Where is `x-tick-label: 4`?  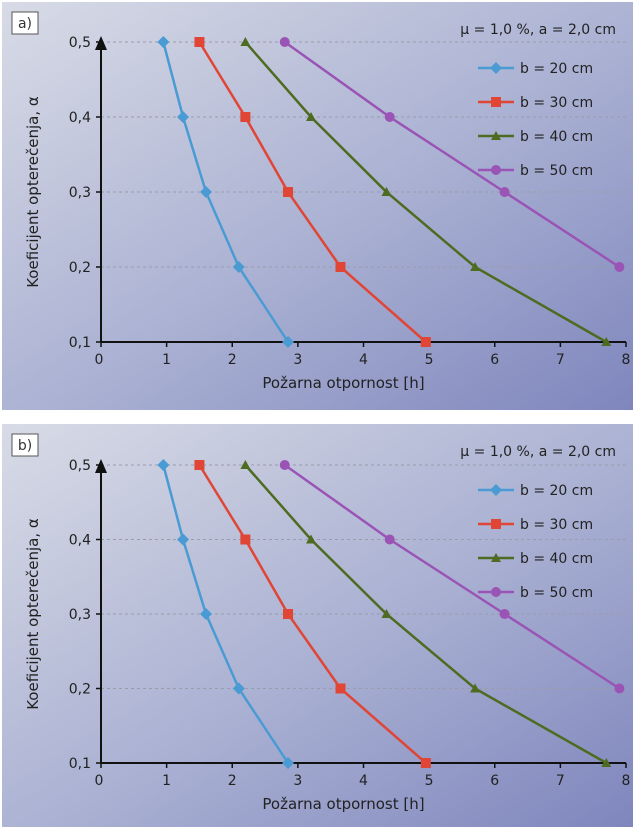 x-tick-label: 4 is located at coordinates (363, 360).